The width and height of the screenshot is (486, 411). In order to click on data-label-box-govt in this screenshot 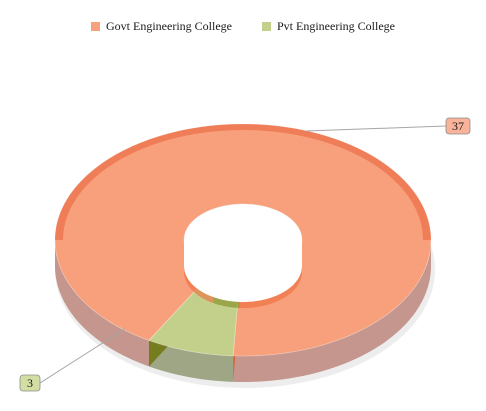, I will do `click(458, 126)`.